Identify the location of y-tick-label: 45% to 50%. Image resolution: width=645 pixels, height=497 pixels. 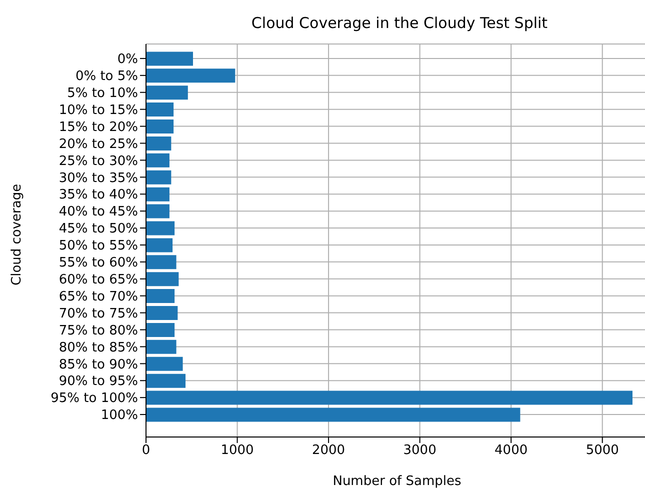
(98, 229).